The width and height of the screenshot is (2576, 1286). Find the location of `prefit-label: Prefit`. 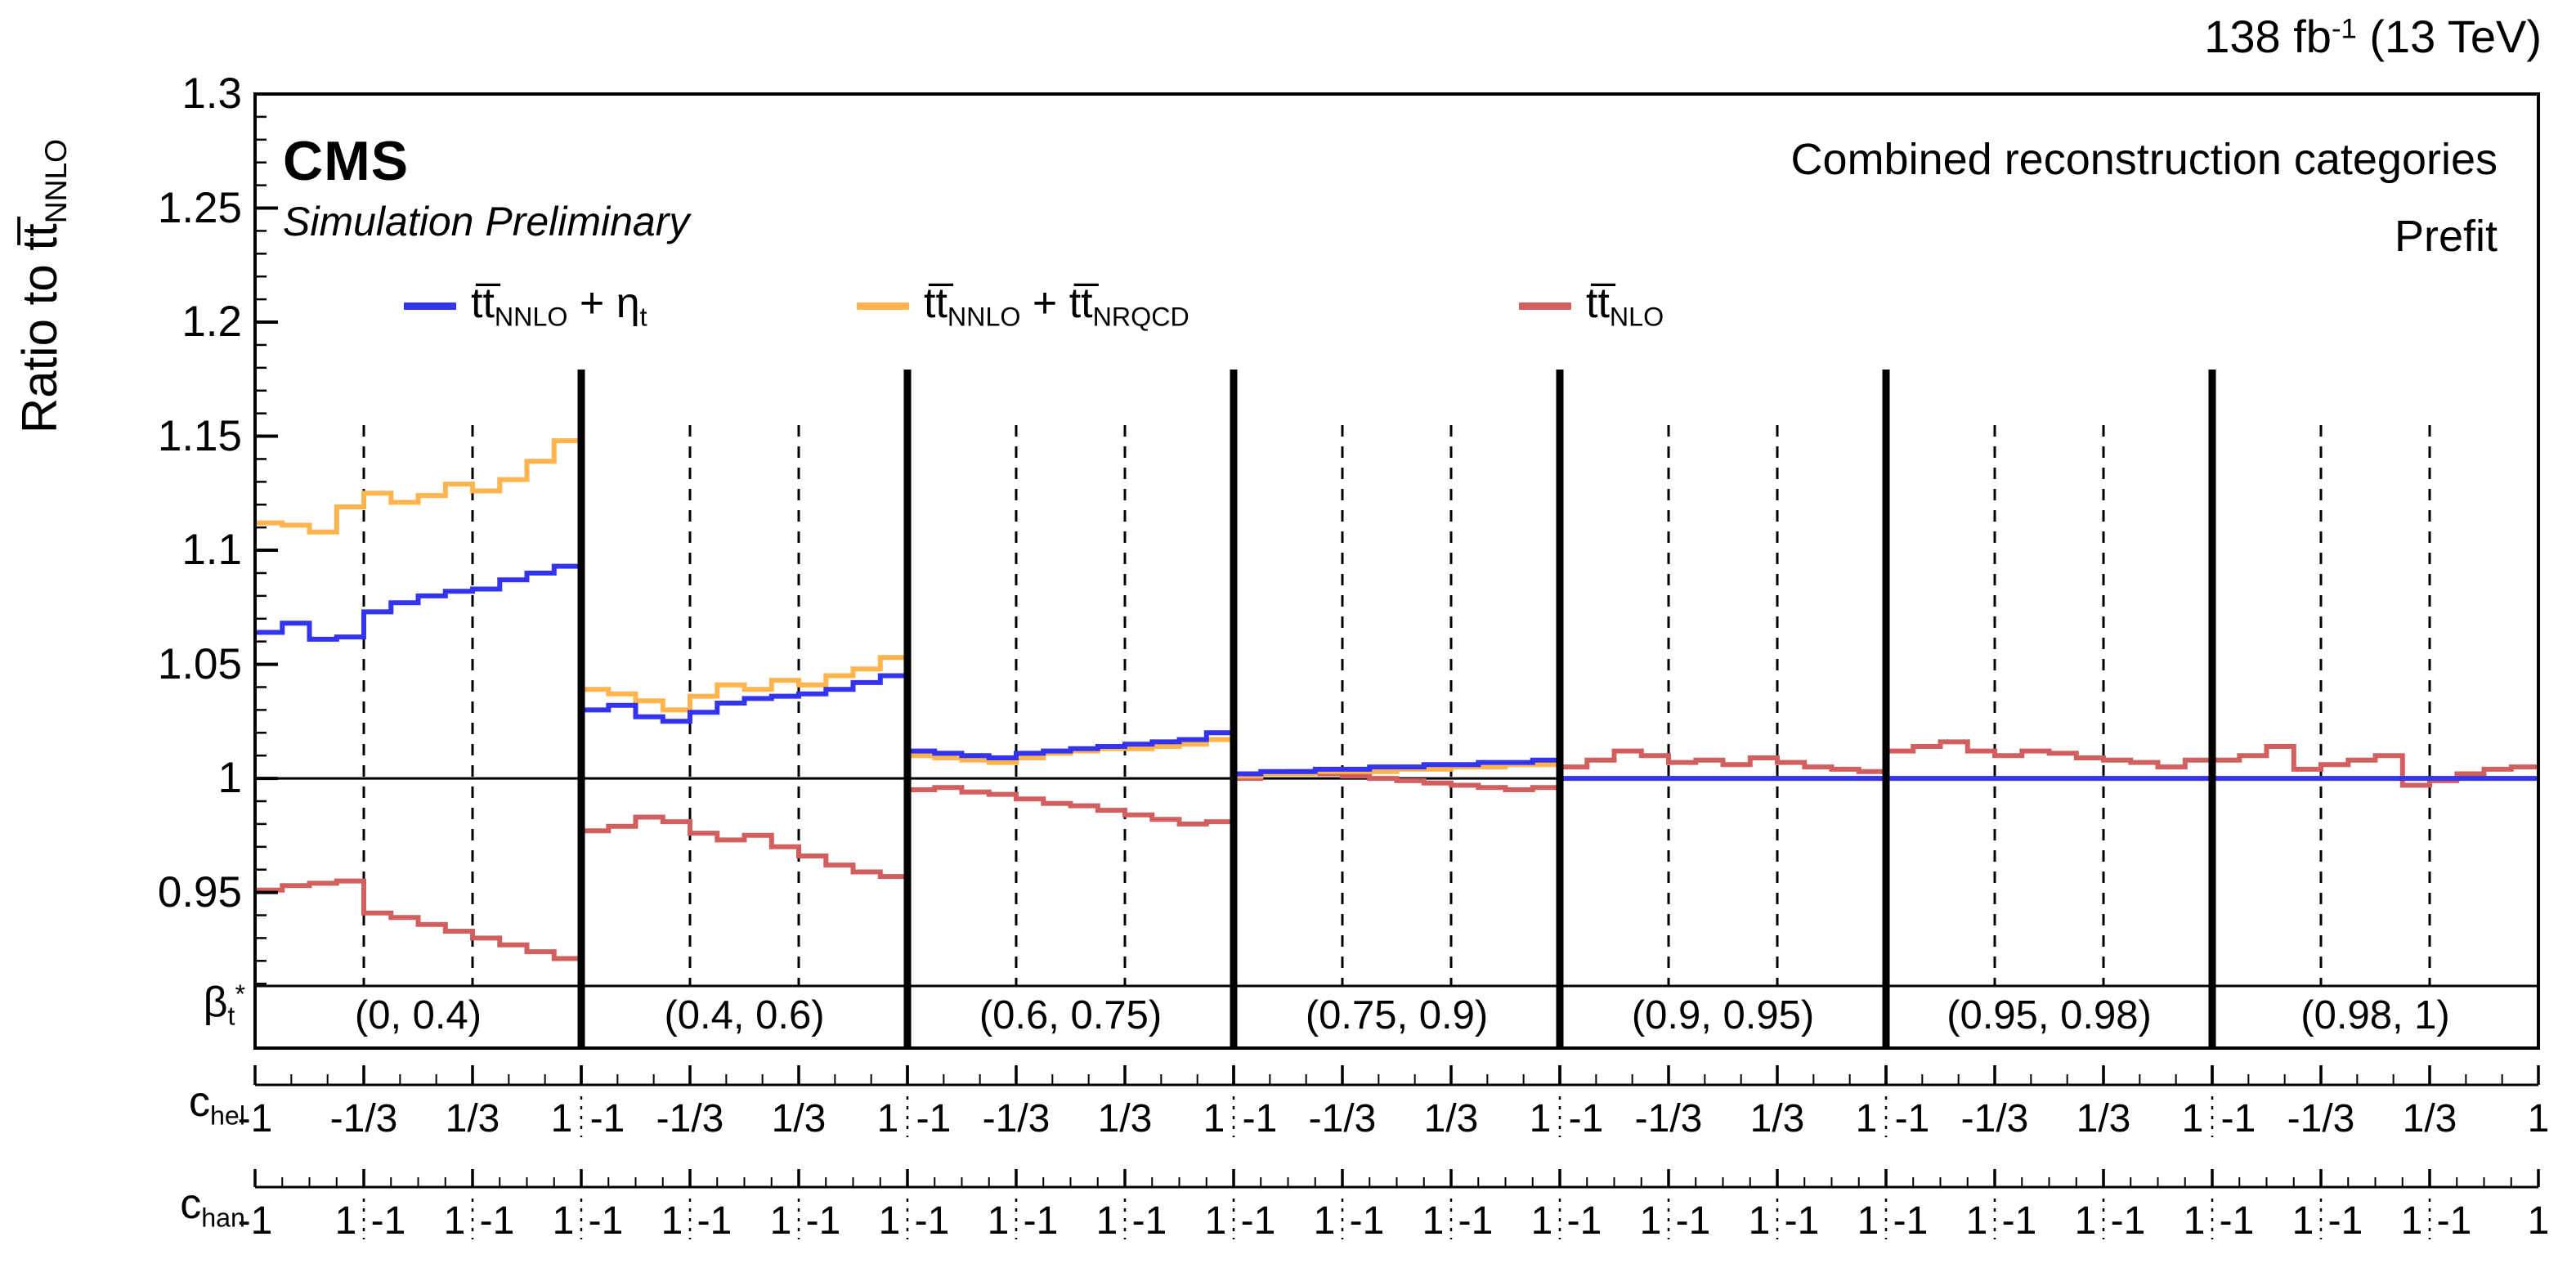

prefit-label: Prefit is located at coordinates (2446, 237).